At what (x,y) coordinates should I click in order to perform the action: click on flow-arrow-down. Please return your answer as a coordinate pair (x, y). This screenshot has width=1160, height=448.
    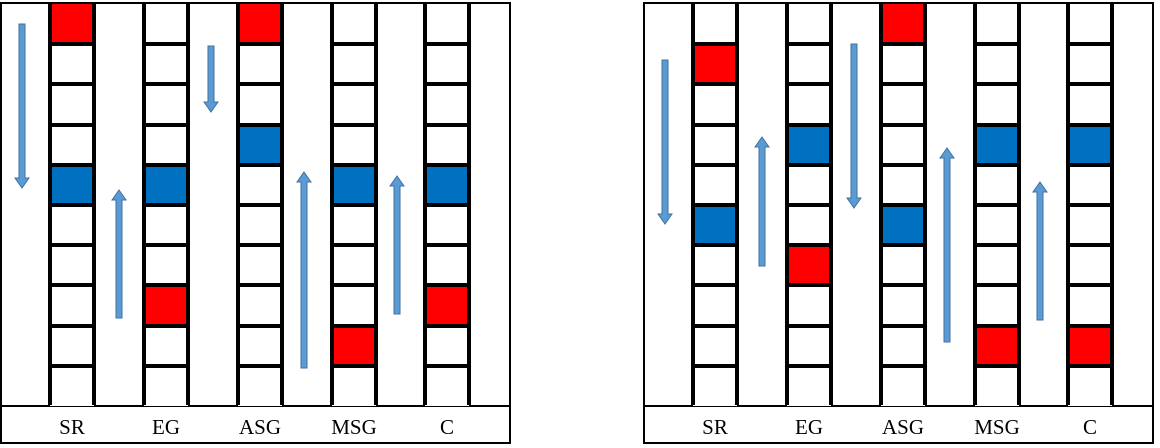
    Looking at the image, I should click on (854, 126).